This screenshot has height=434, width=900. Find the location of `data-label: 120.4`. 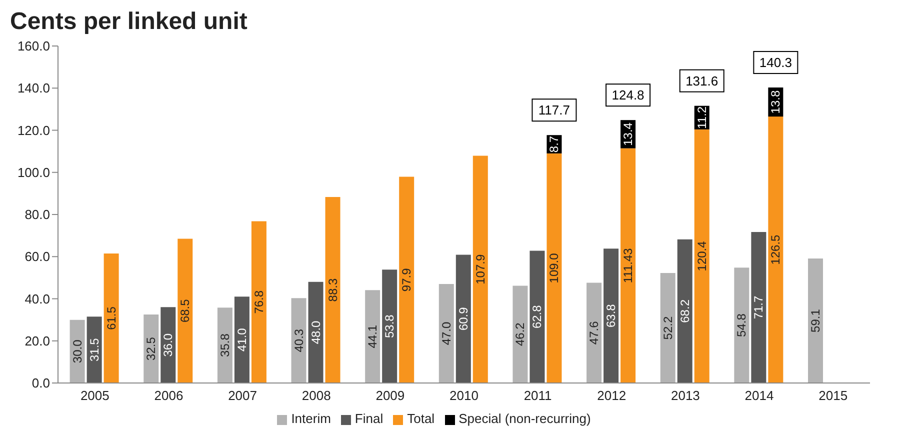

data-label: 120.4 is located at coordinates (701, 256).